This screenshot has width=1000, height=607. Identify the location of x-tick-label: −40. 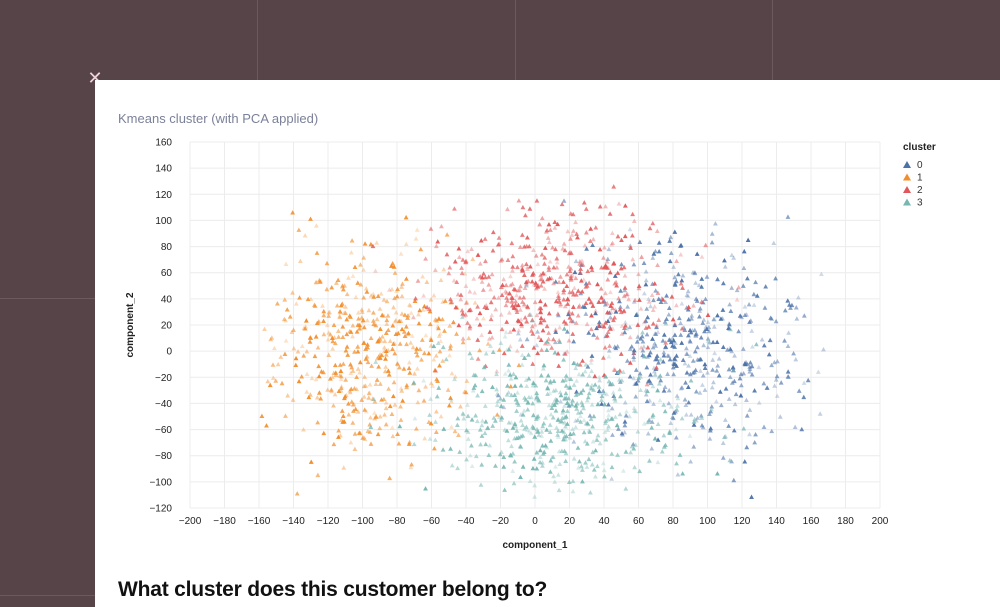
(466, 521).